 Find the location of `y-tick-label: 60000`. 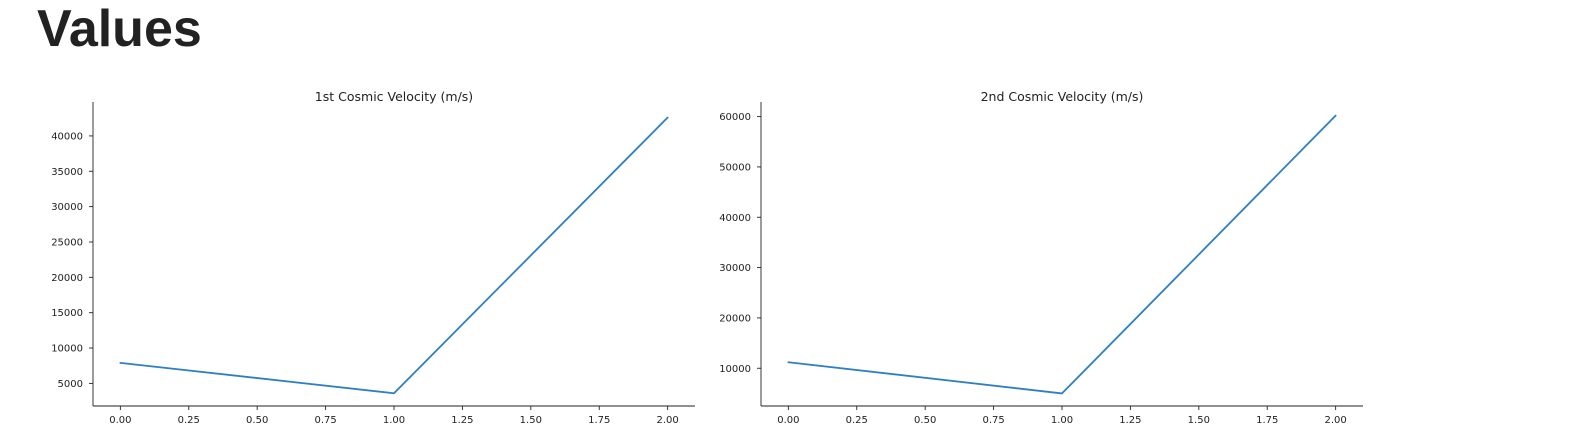

y-tick-label: 60000 is located at coordinates (735, 117).